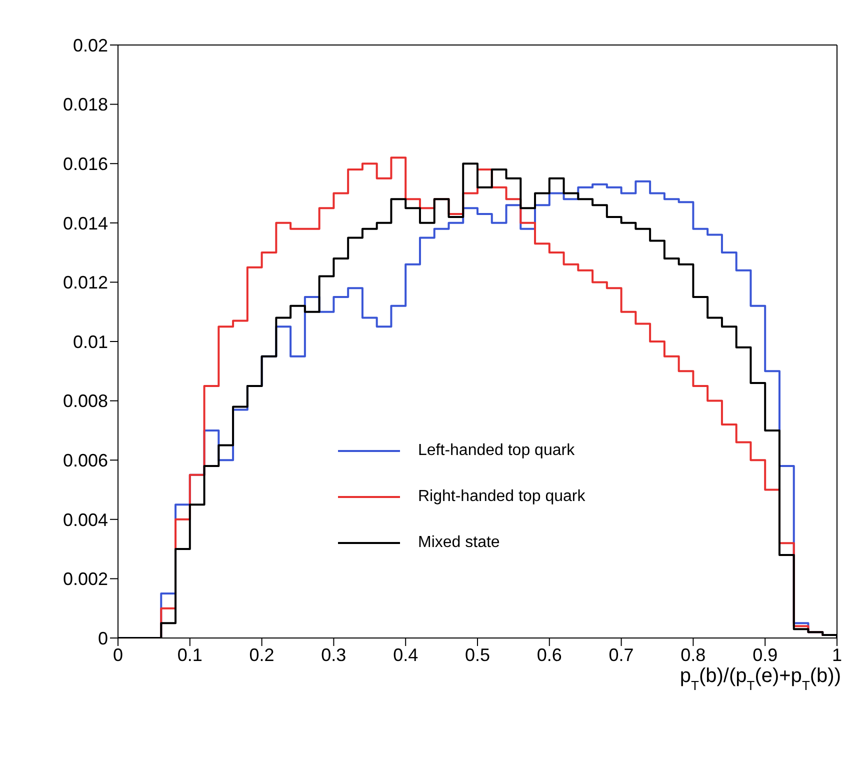 This screenshot has height=779, width=864. What do you see at coordinates (85, 104) in the screenshot?
I see `y-tick-label: 0.018` at bounding box center [85, 104].